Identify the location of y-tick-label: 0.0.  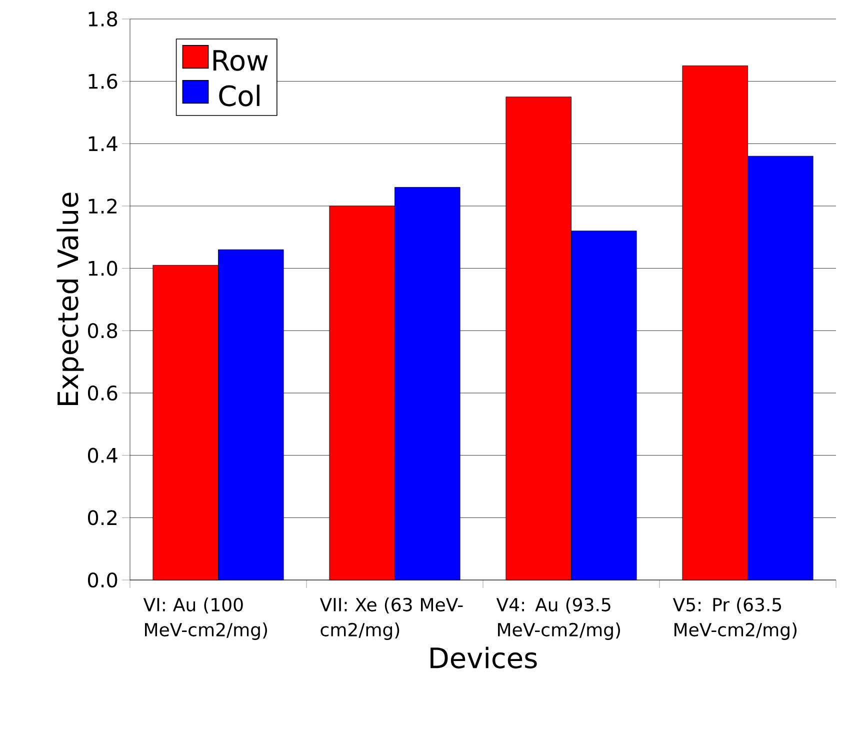
(103, 580).